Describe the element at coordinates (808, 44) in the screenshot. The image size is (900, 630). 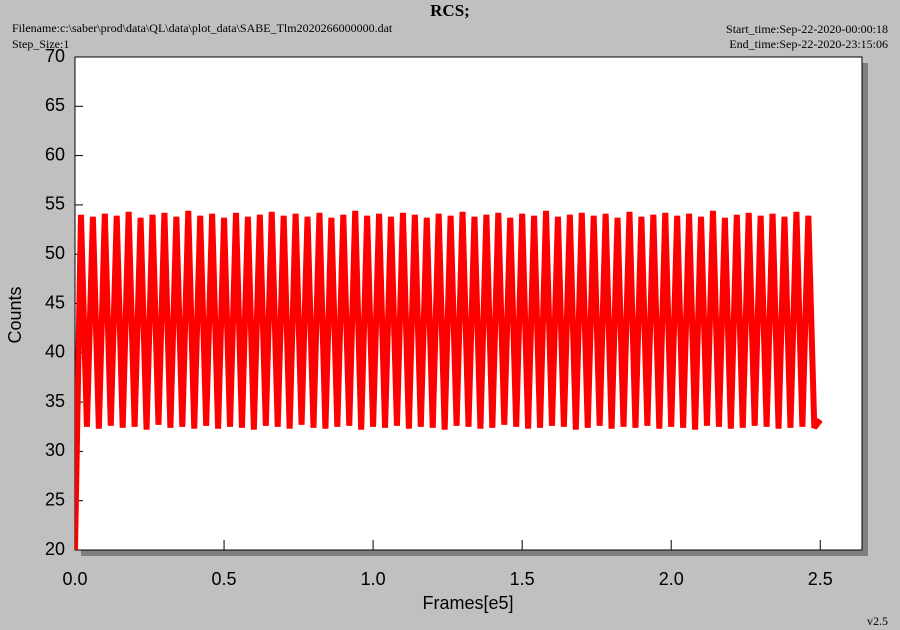
I see `end-time: End_time:Sep-22-2020-23:15:06` at that location.